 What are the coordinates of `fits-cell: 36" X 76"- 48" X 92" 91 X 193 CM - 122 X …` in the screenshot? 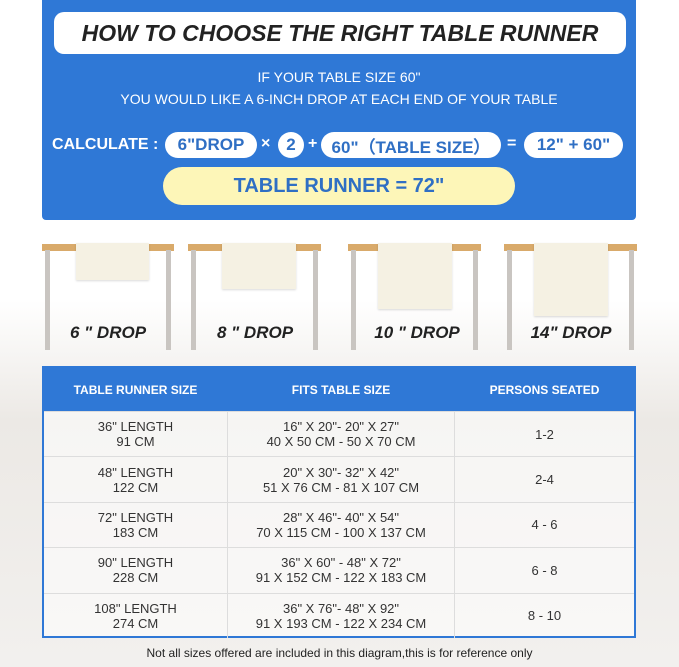 It's located at (341, 615).